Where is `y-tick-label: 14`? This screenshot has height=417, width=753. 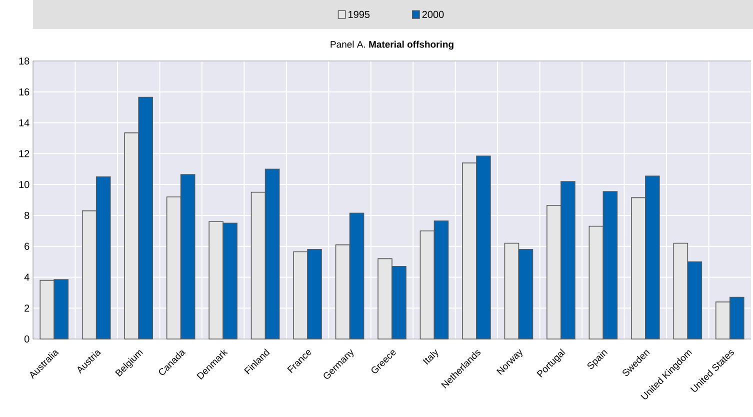
y-tick-label: 14 is located at coordinates (24, 122).